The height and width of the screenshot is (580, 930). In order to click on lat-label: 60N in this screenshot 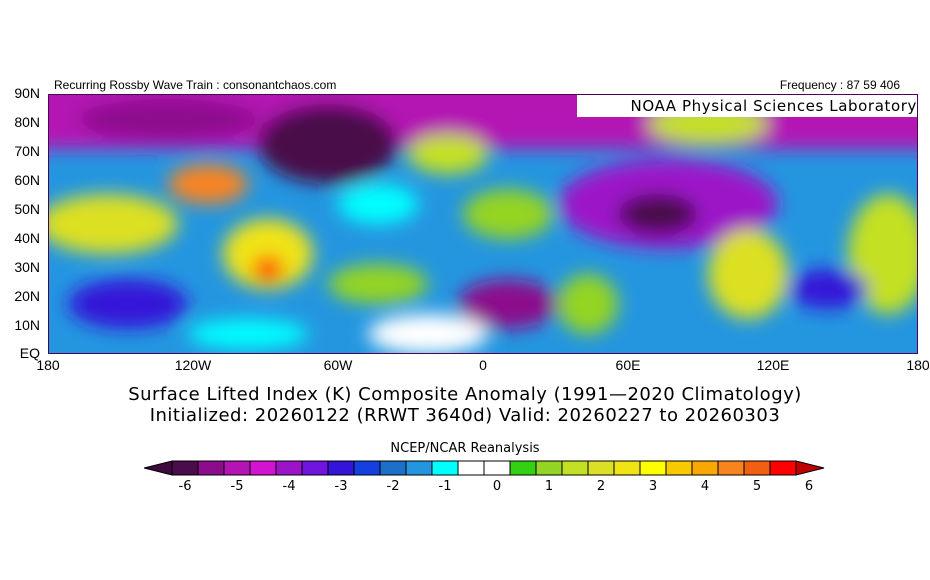, I will do `click(27, 180)`.